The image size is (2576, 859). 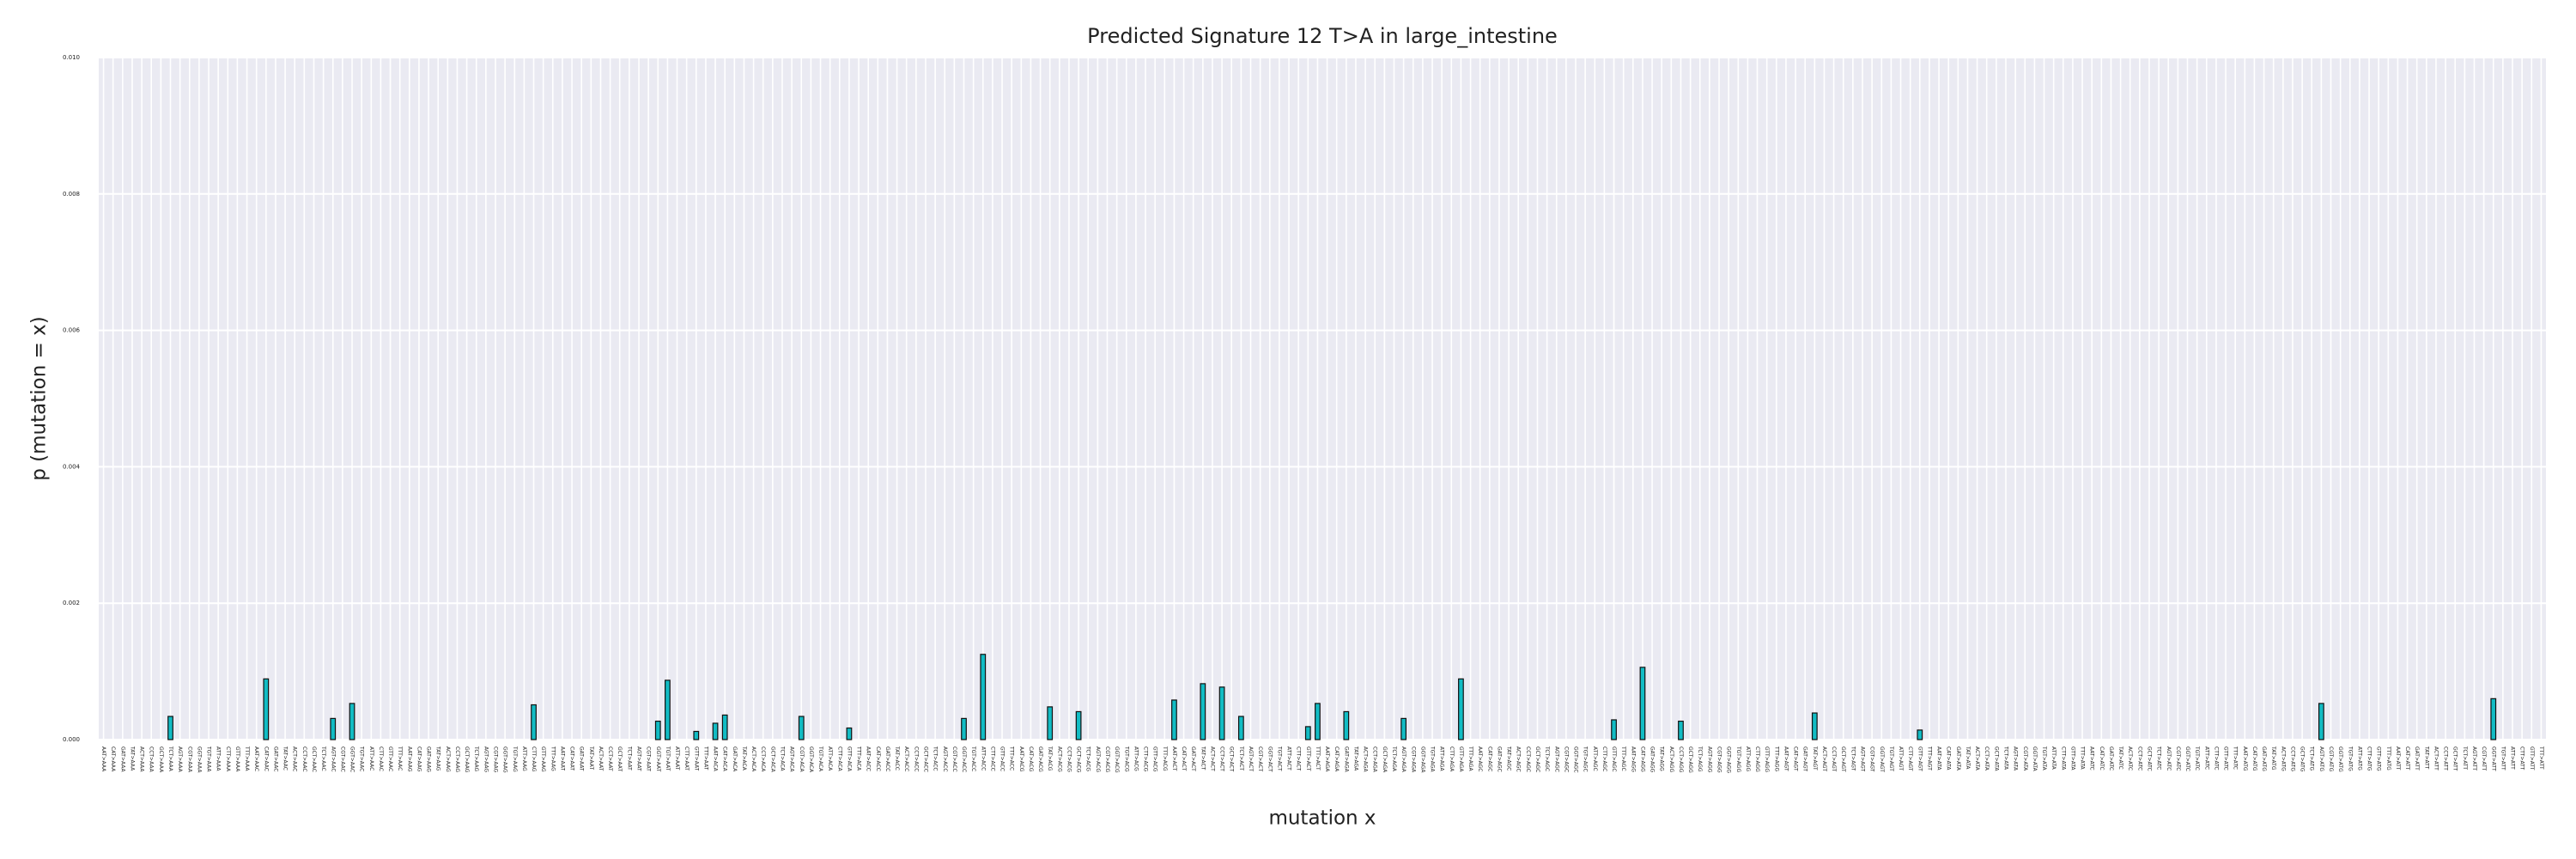 I want to click on x-tick-label: ACT>ATA, so click(x=1977, y=758).